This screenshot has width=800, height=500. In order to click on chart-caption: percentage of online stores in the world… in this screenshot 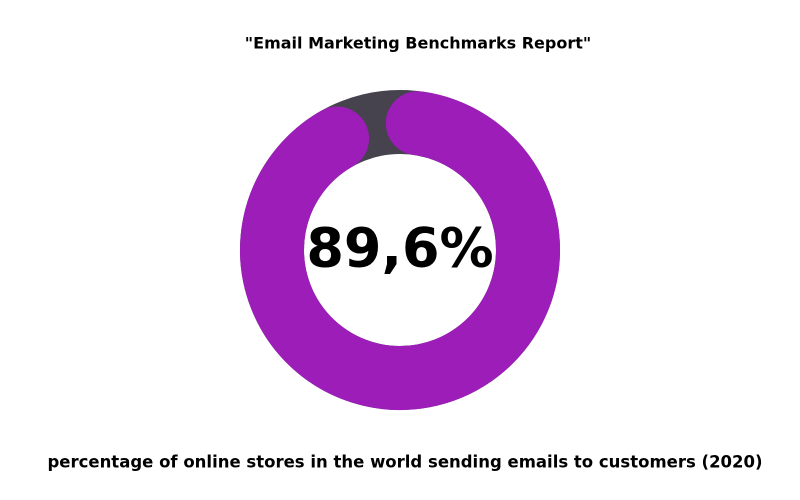, I will do `click(404, 462)`.